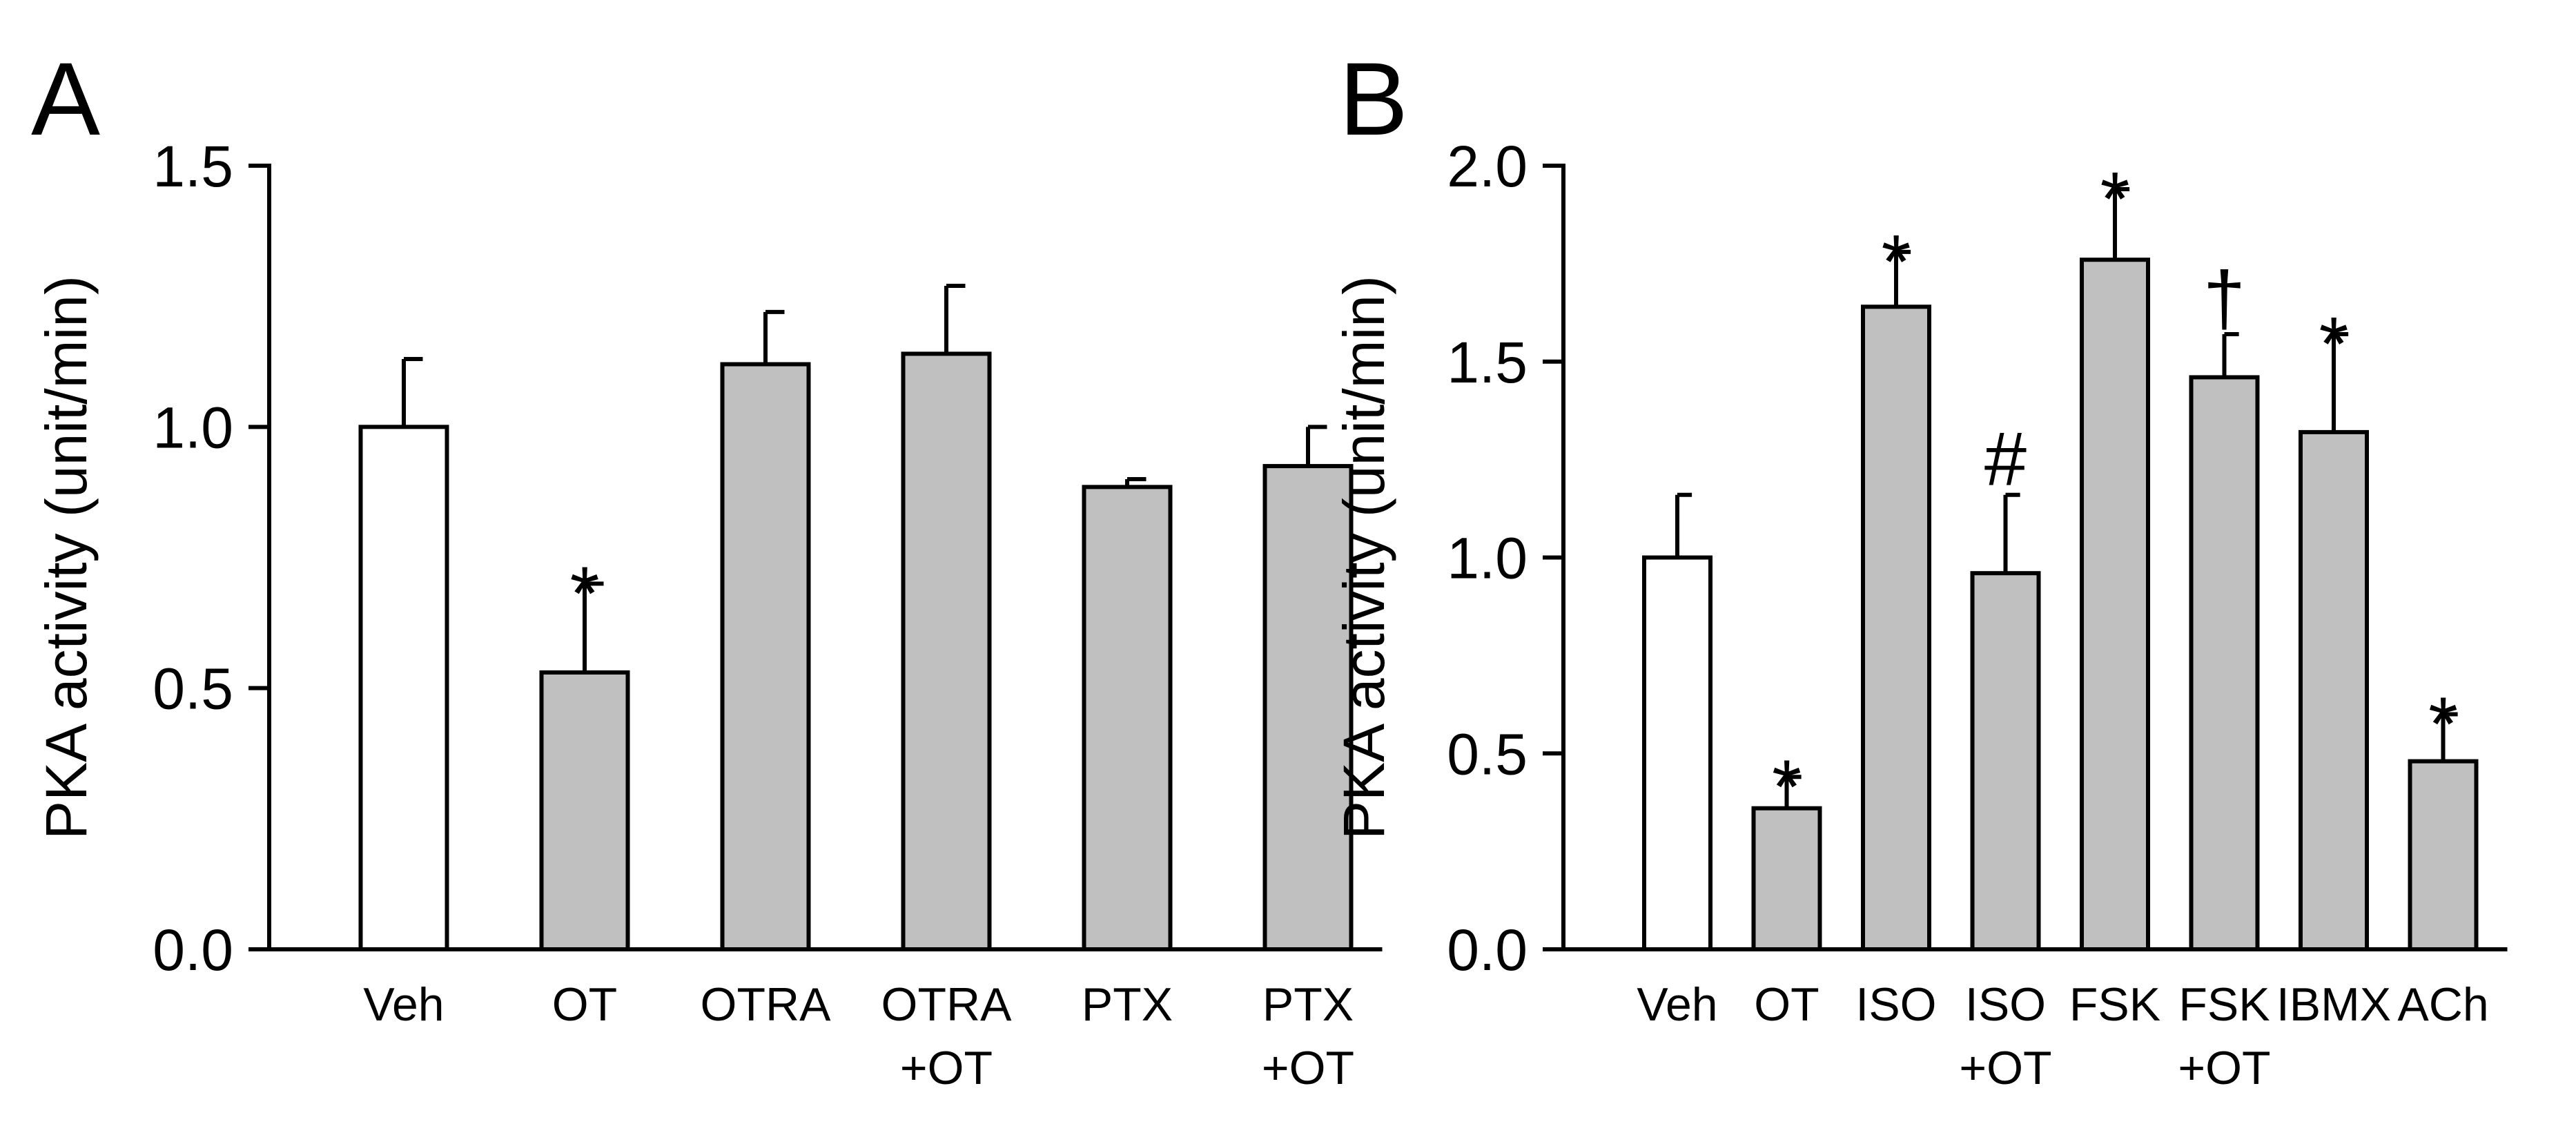 This screenshot has height=1124, width=2576. What do you see at coordinates (2442, 1004) in the screenshot?
I see `panel-b-category-label: ACh` at bounding box center [2442, 1004].